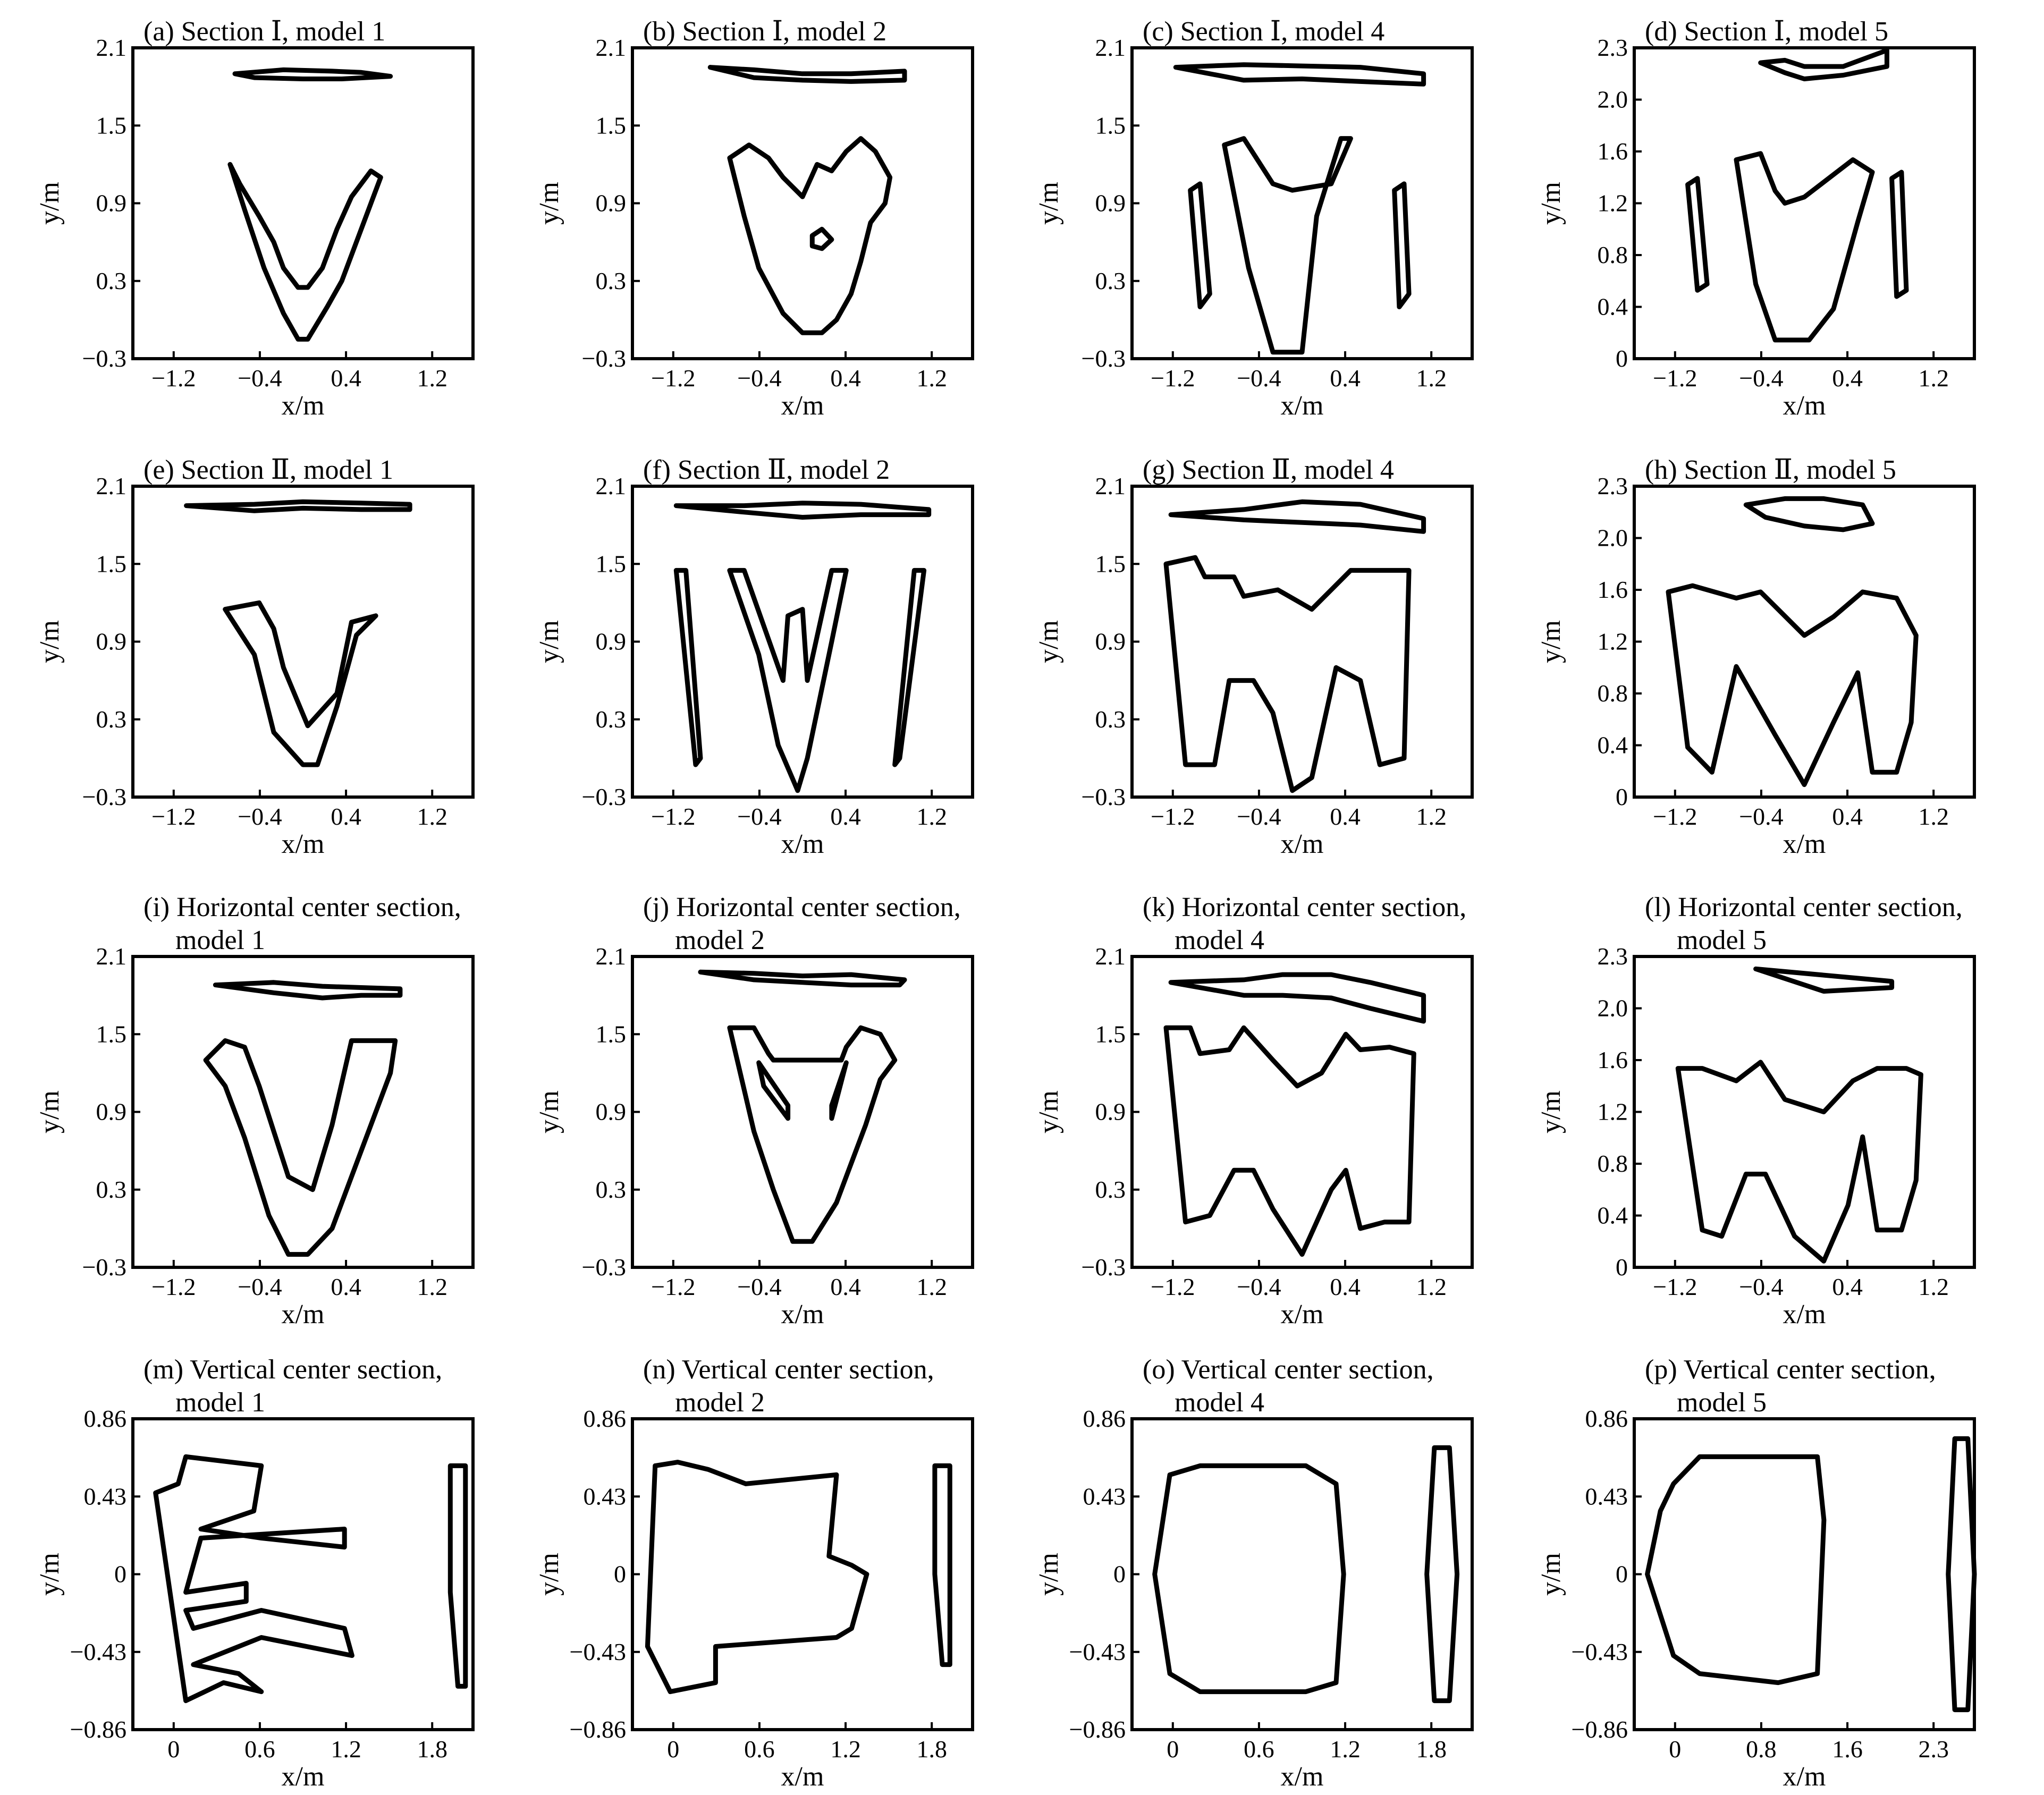 The image size is (2044, 1795). Describe the element at coordinates (1770, 470) in the screenshot. I see `panel-title: (h) Section Ⅱ, model 5` at that location.